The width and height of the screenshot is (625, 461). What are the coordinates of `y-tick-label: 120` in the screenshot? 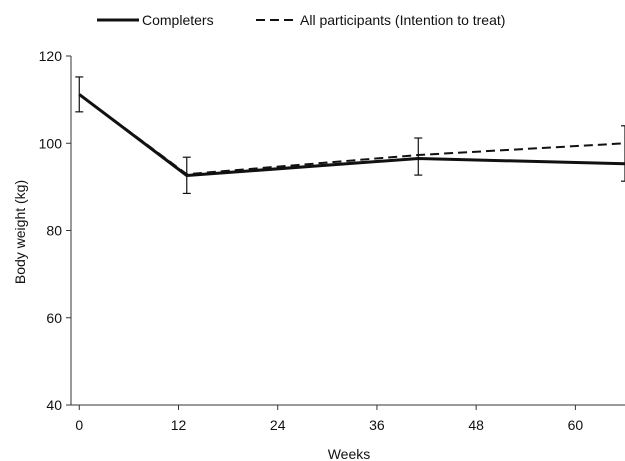 It's located at (51, 56).